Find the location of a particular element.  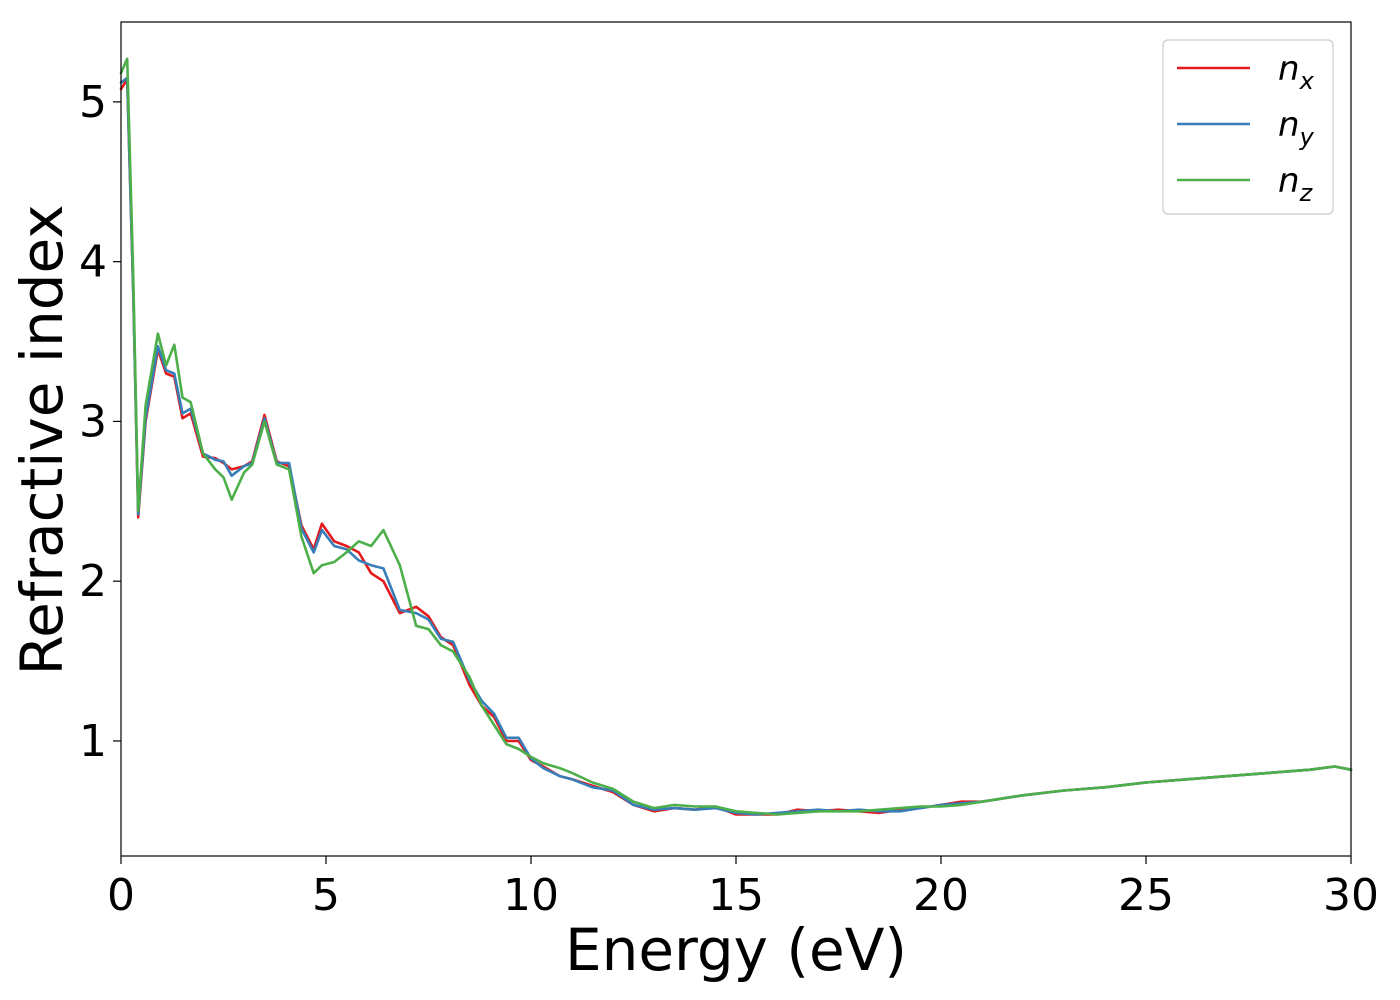

x-tick-label: 20 is located at coordinates (941, 895).